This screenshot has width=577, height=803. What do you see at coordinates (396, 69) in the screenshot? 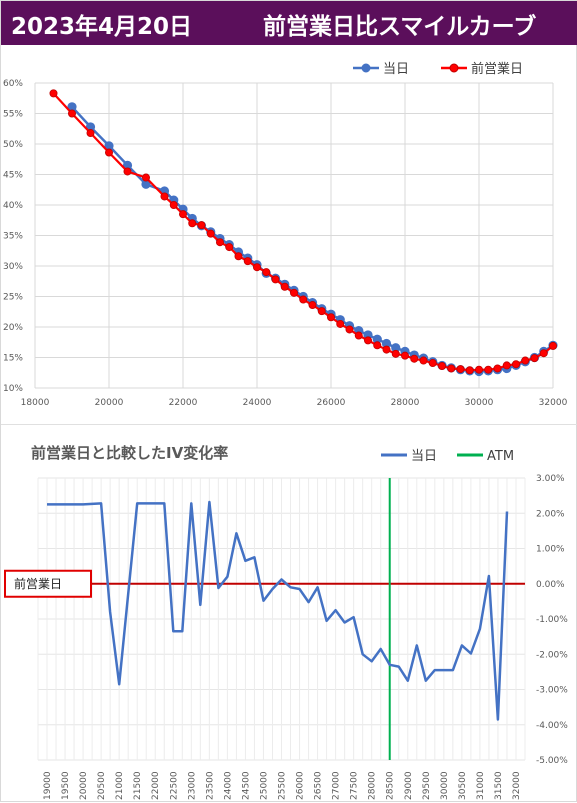
I see `legend-label-today: 当日` at bounding box center [396, 69].